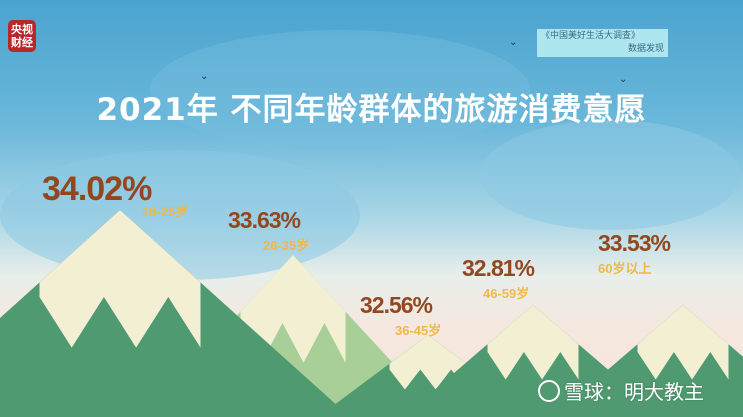 This screenshot has height=417, width=743. What do you see at coordinates (549, 390) in the screenshot?
I see `xueqiu-logo-icon` at bounding box center [549, 390].